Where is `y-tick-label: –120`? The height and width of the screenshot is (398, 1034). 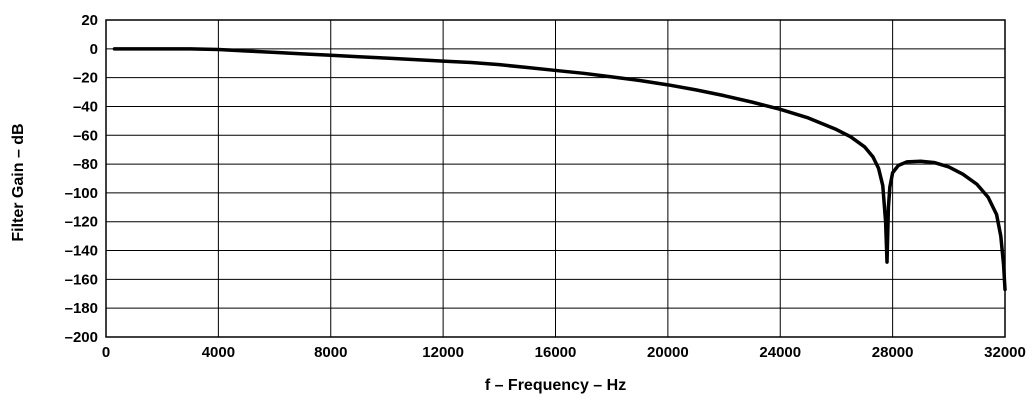 y-tick-label: –120 is located at coordinates (81, 222).